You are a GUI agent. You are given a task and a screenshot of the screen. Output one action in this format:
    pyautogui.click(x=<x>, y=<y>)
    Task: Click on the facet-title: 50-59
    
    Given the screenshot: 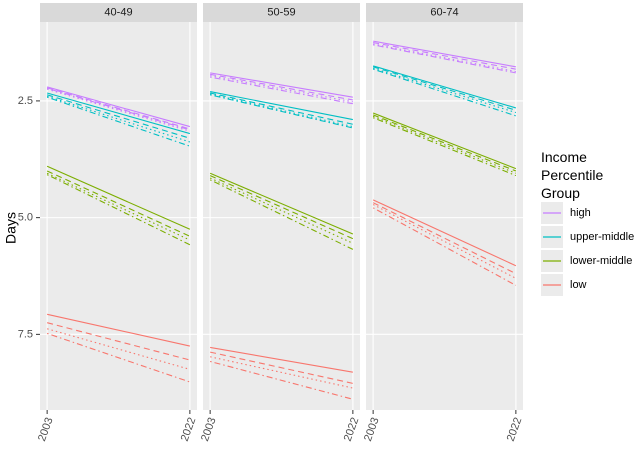 What is the action you would take?
    pyautogui.click(x=281, y=12)
    